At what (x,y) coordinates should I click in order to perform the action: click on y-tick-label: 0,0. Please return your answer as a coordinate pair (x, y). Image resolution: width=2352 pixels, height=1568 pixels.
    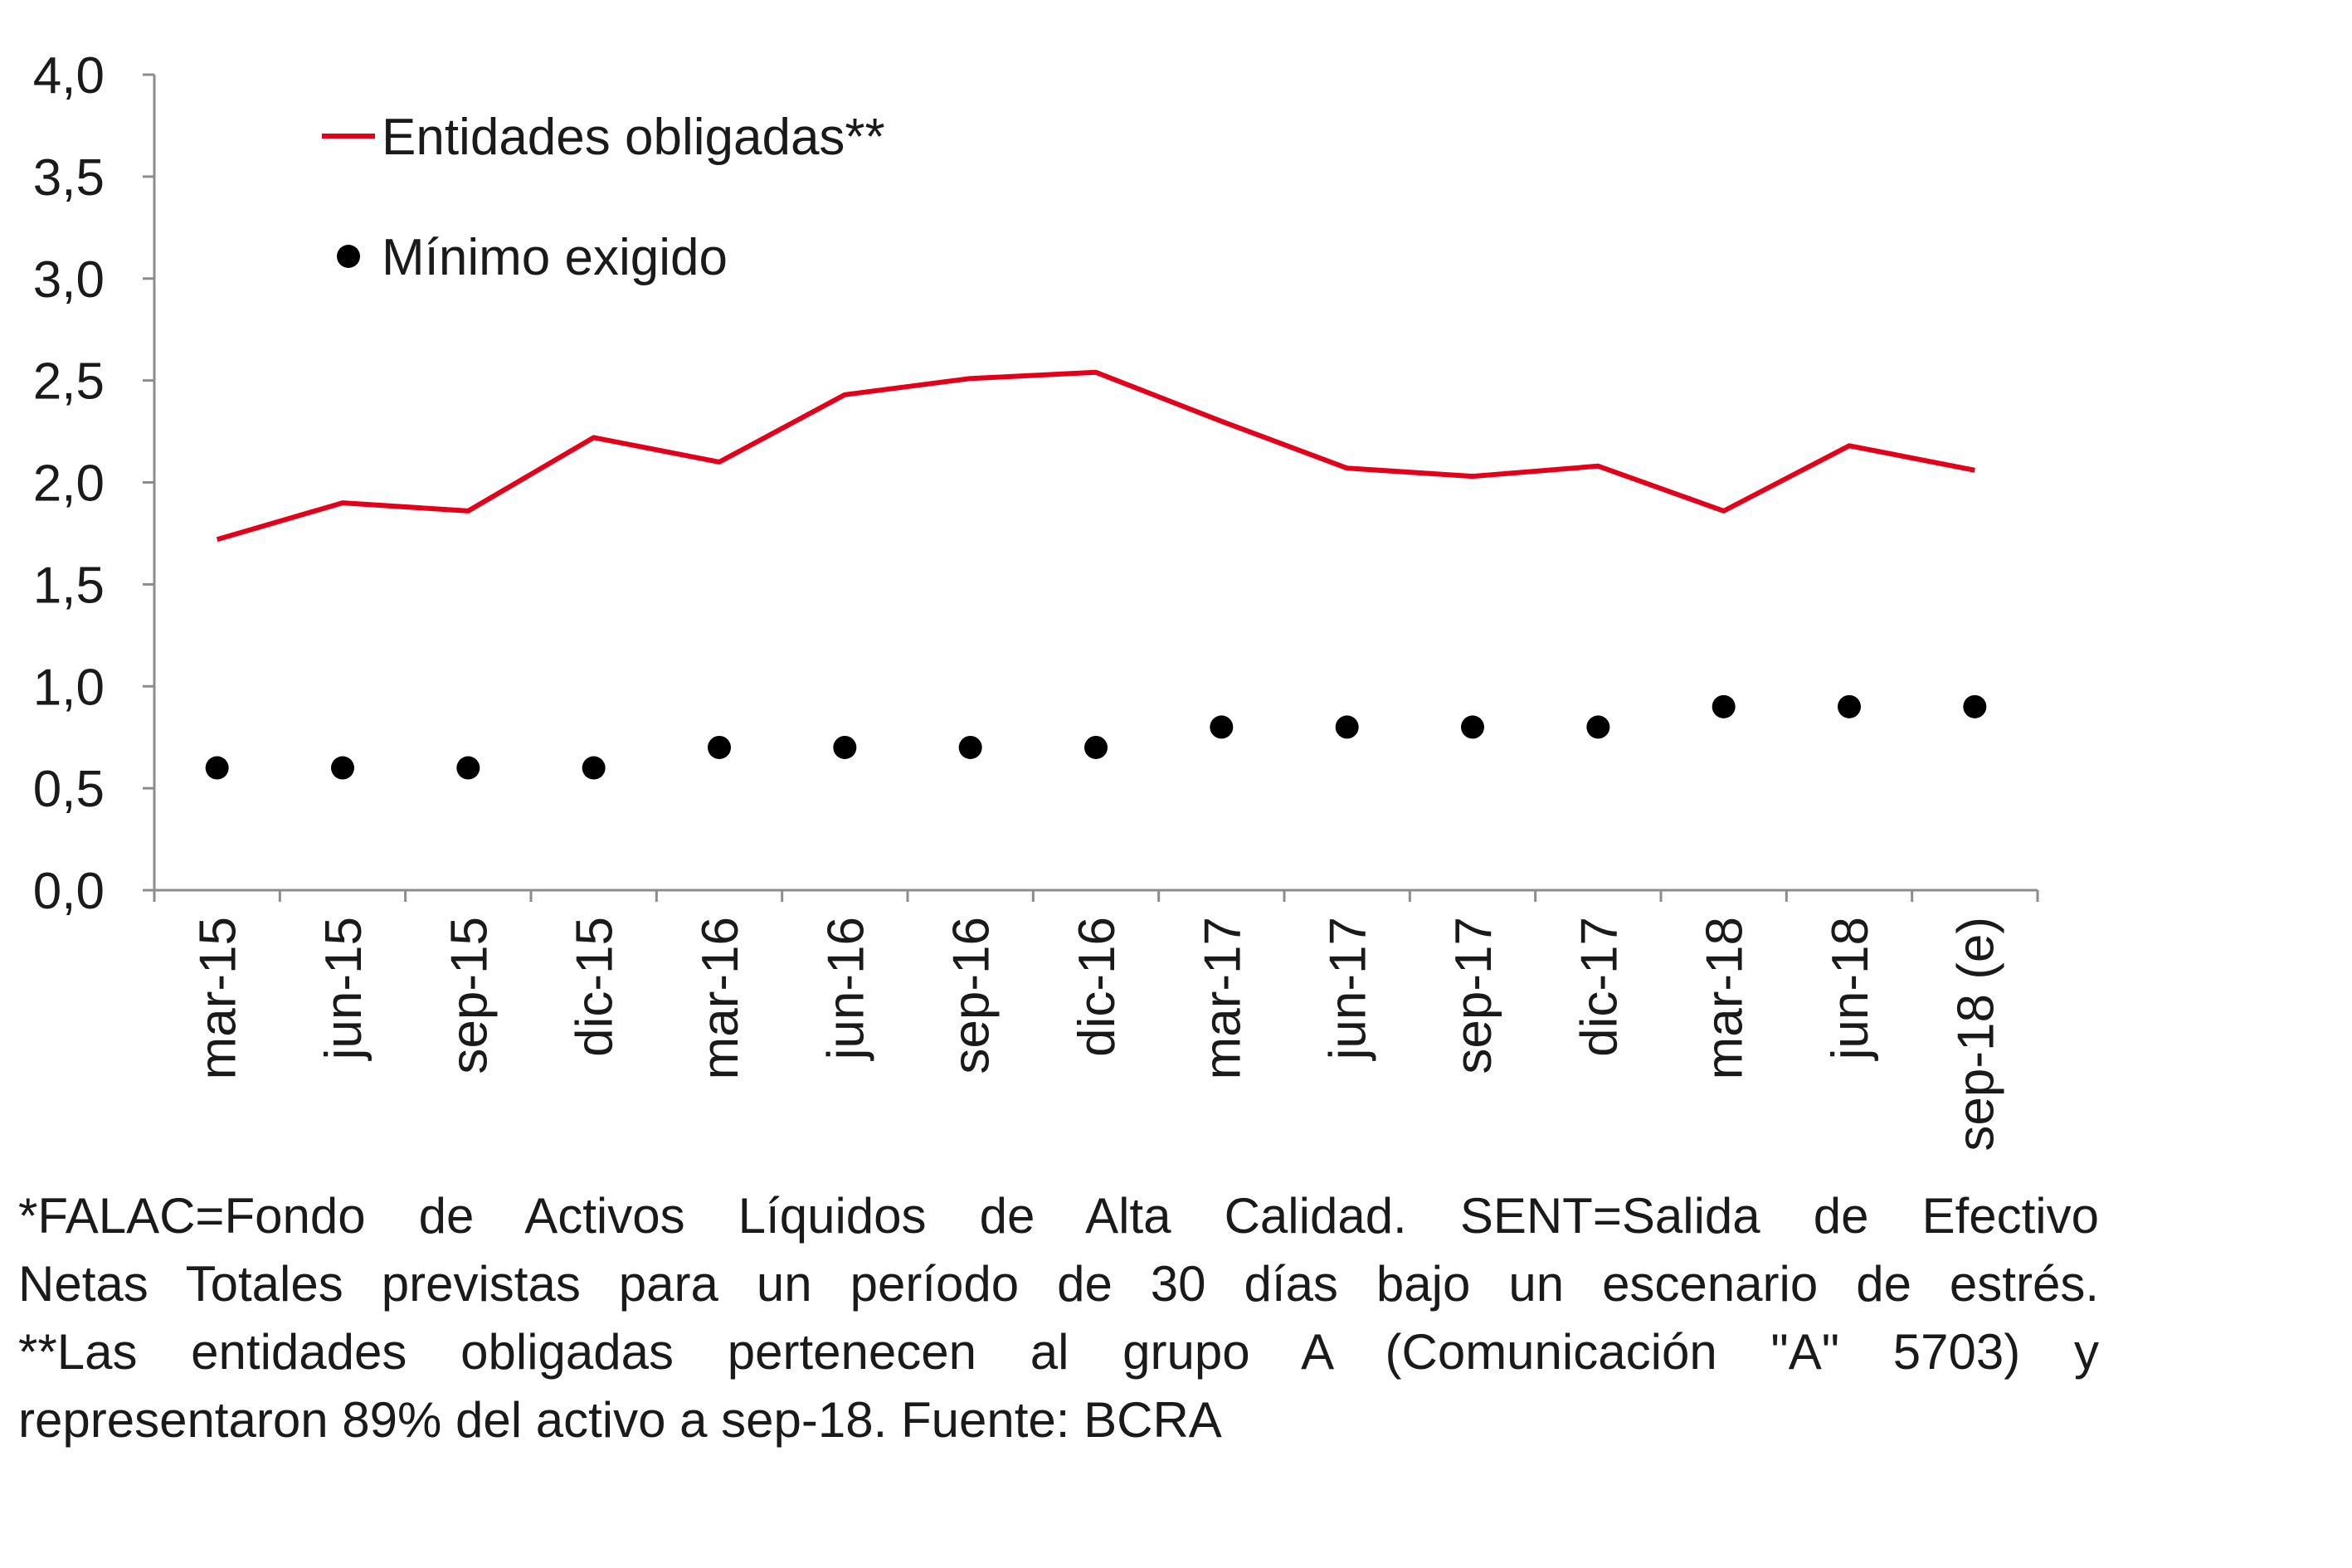
    Looking at the image, I should click on (69, 891).